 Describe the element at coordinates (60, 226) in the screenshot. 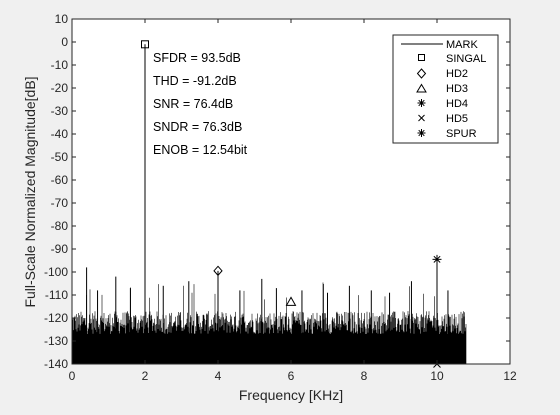

I see `y-tick-label: -80` at that location.